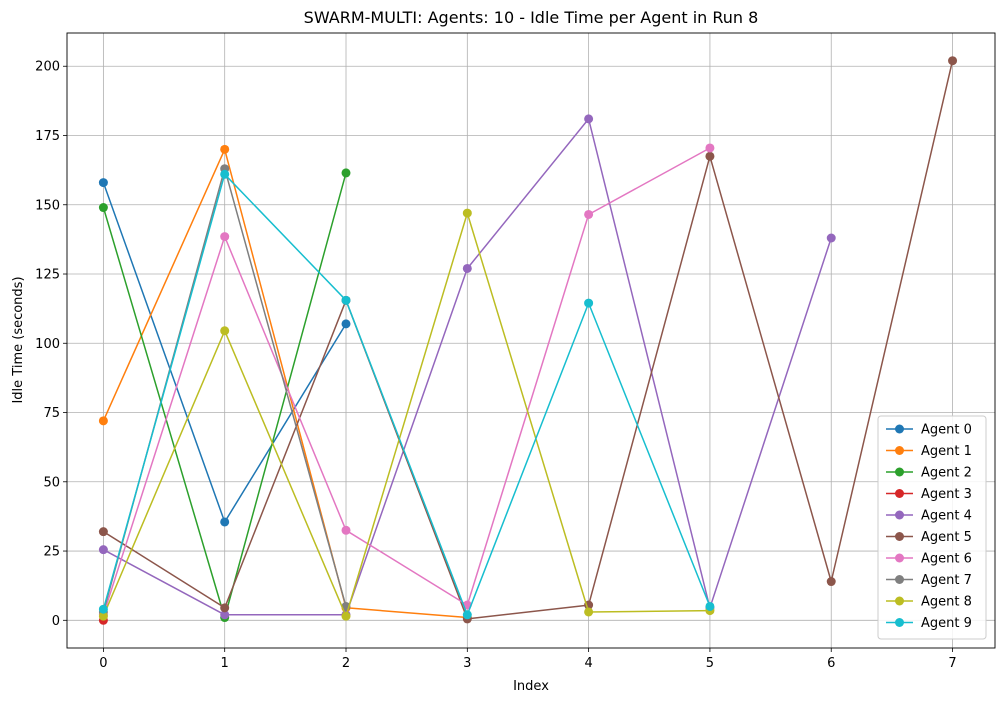 This screenshot has width=1005, height=701. I want to click on x-tick-label: 1, so click(225, 663).